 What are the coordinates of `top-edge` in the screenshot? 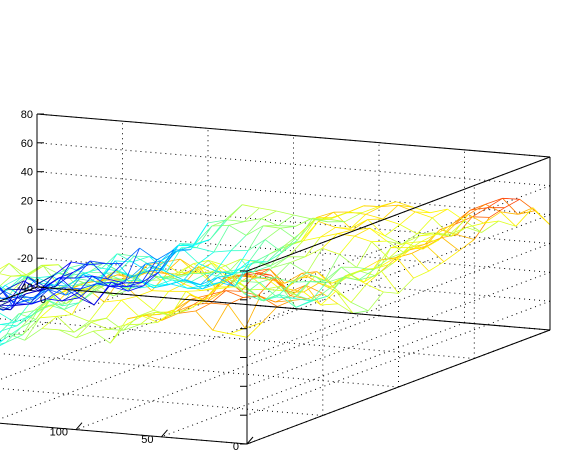 It's located at (398, 214).